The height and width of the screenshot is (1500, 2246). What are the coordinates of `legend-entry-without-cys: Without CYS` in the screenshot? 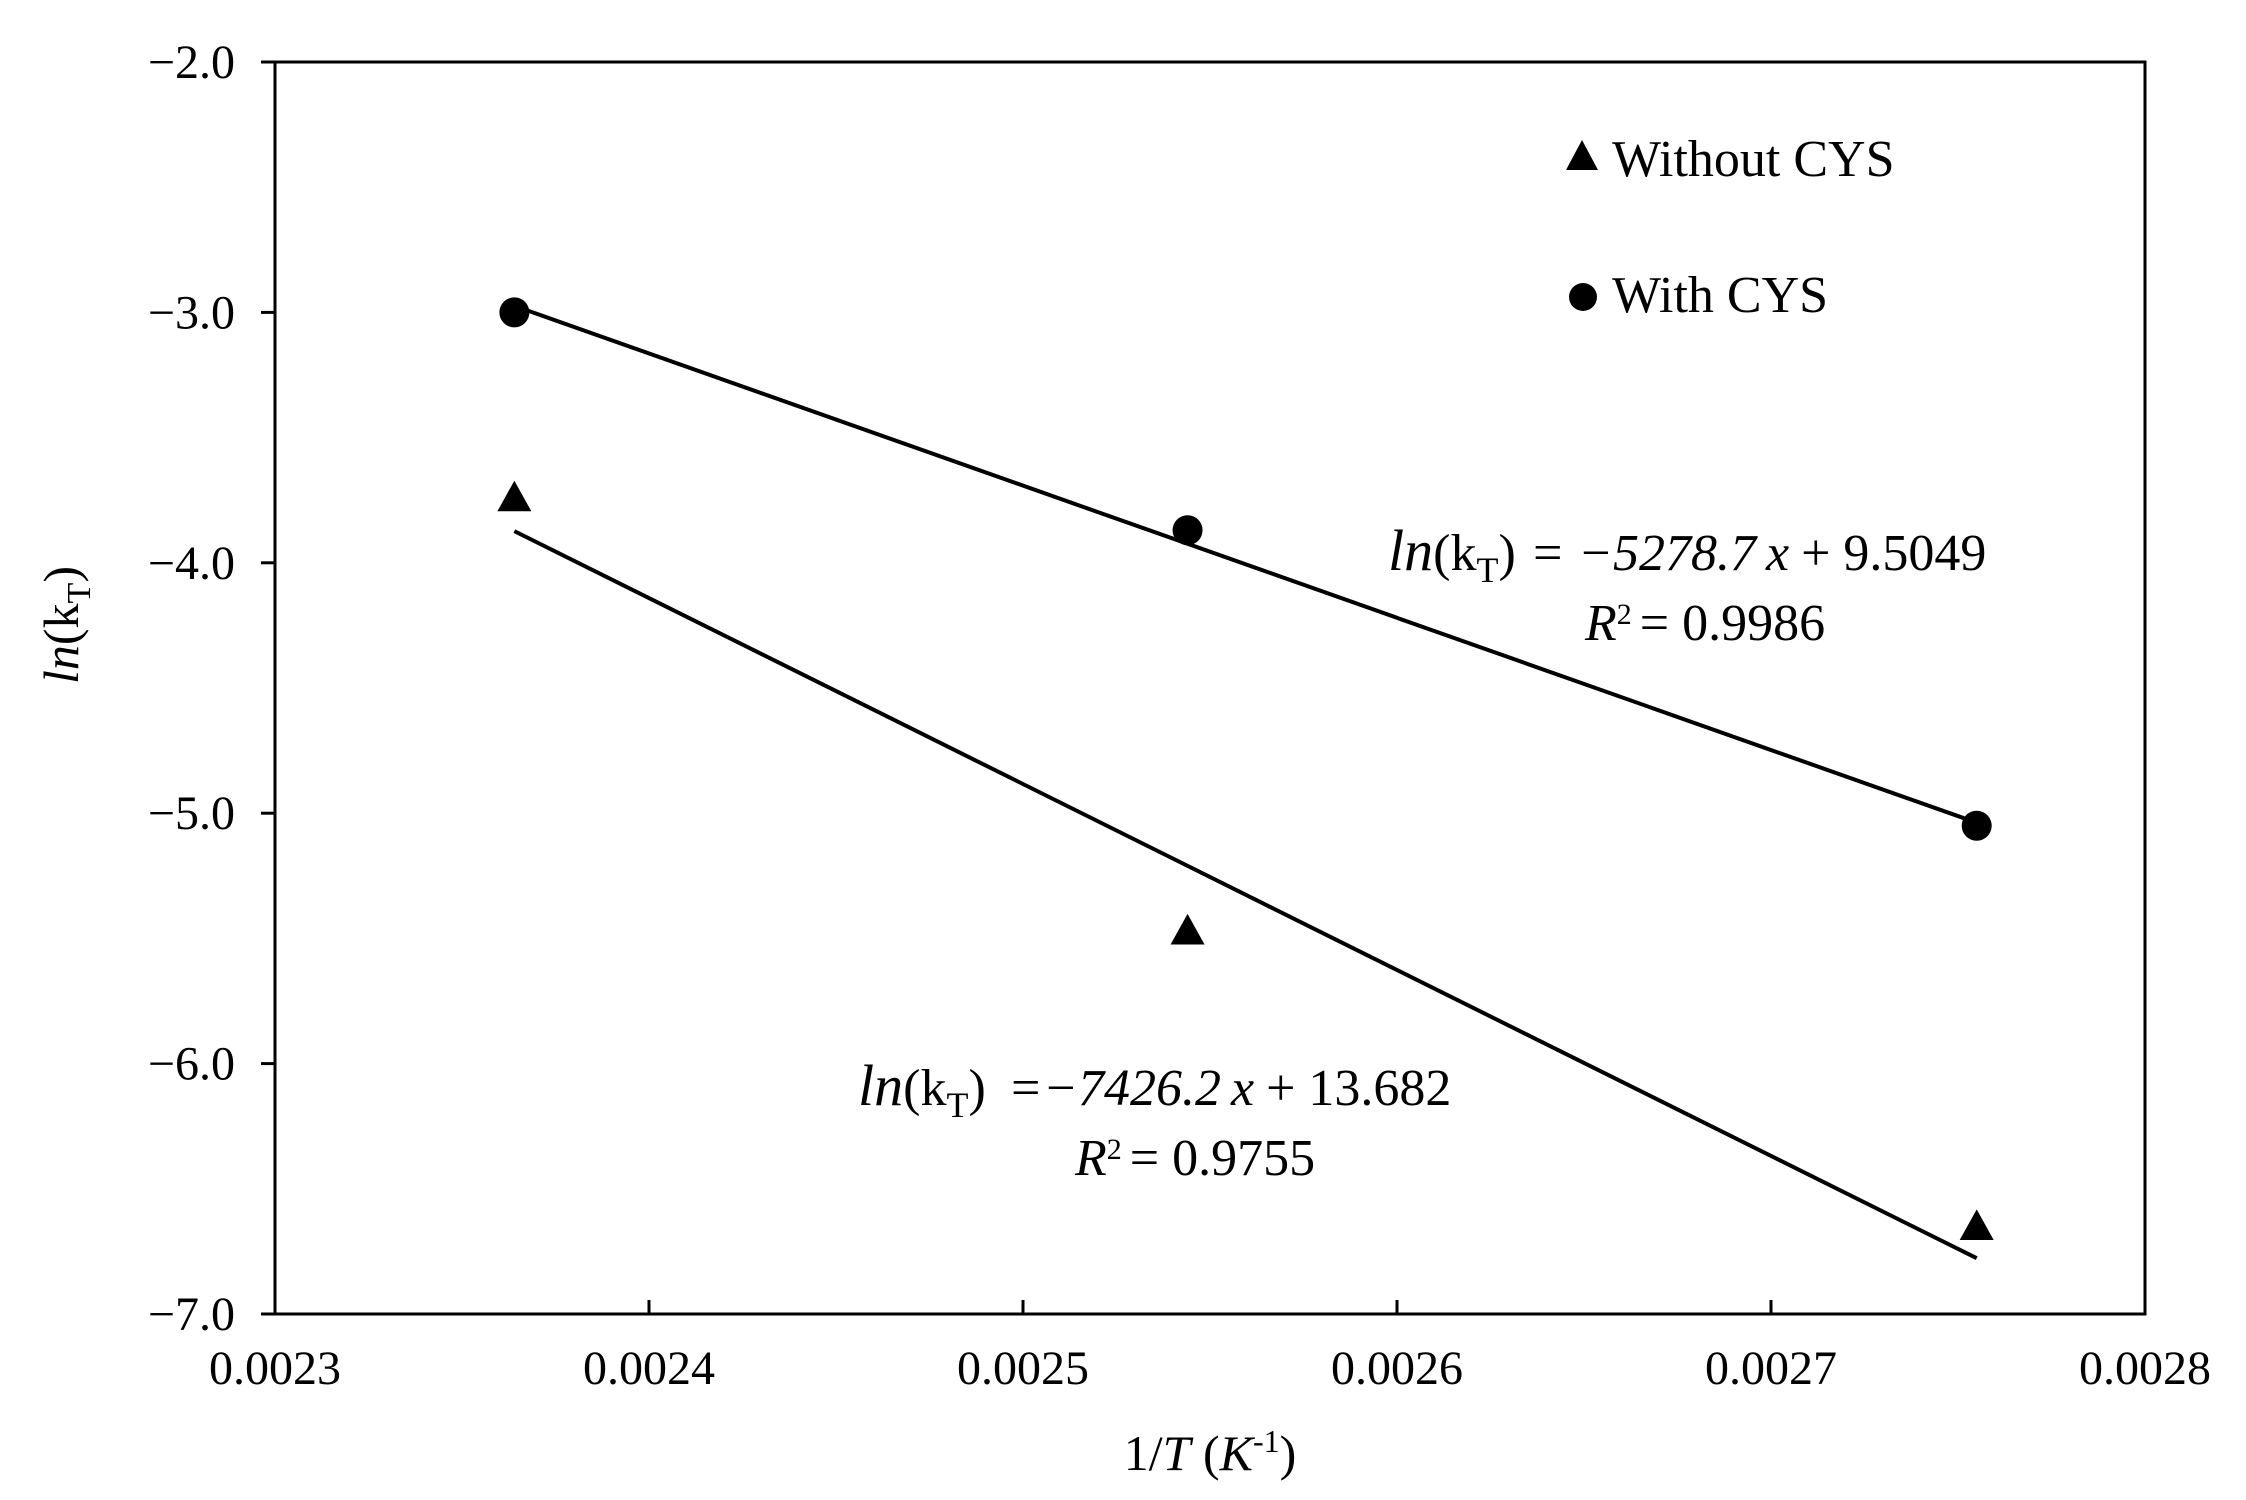 It's located at (1730, 159).